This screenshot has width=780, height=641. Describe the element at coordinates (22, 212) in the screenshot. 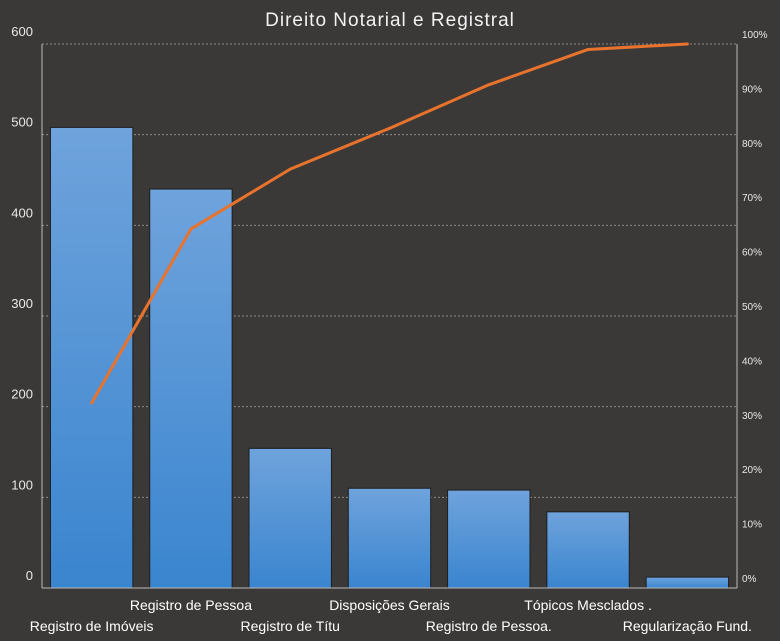

I see `y-tick-label: 400` at that location.